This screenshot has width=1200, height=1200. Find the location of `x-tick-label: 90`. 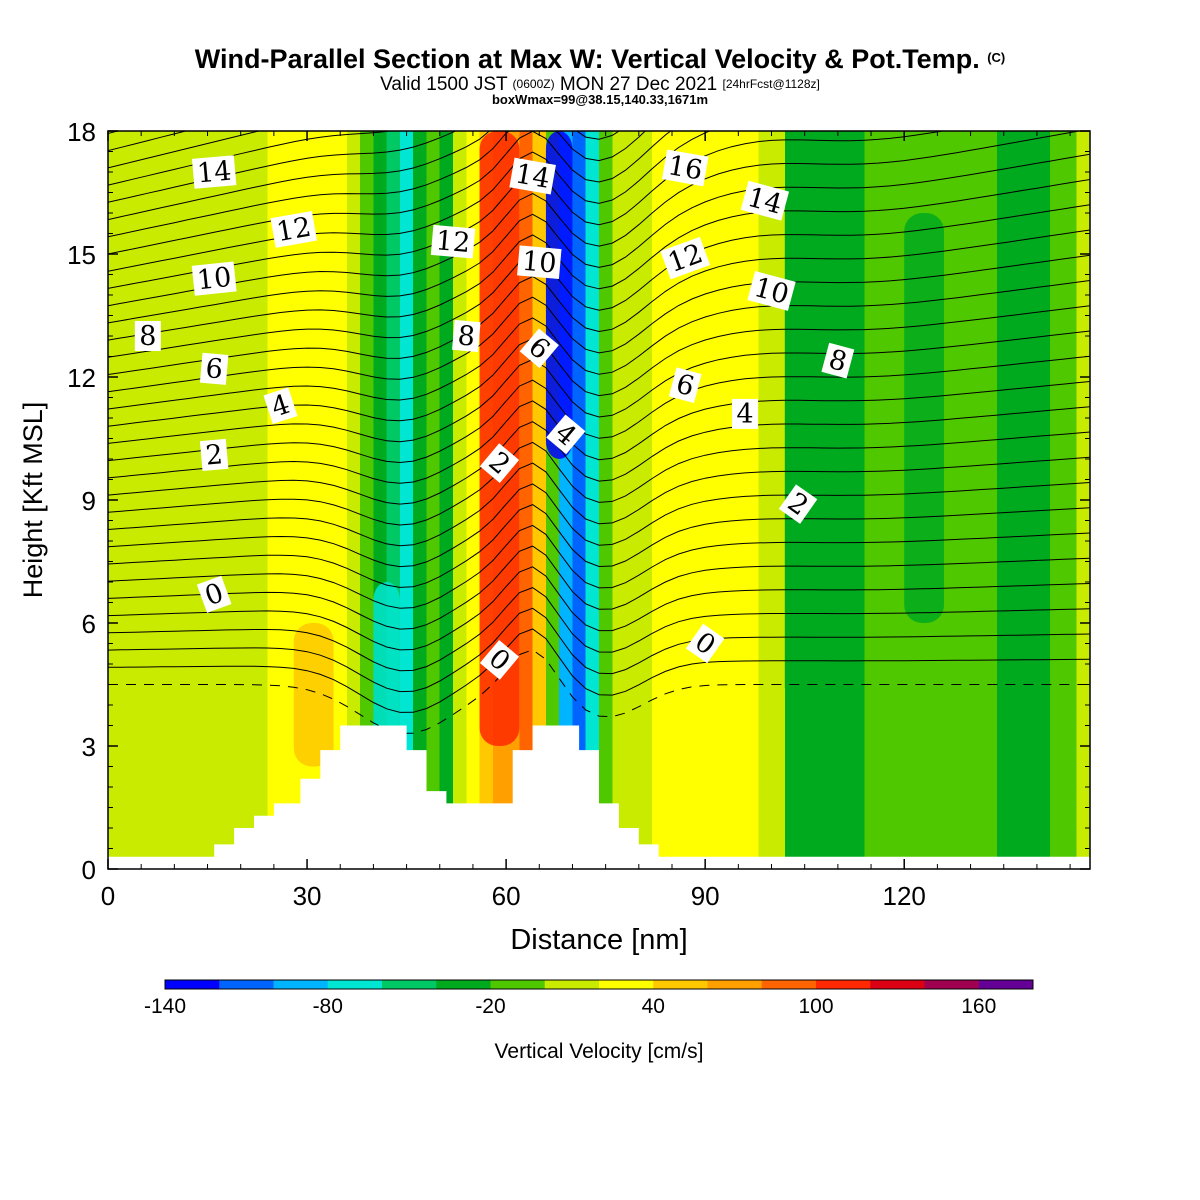

x-tick-label: 90 is located at coordinates (705, 896).